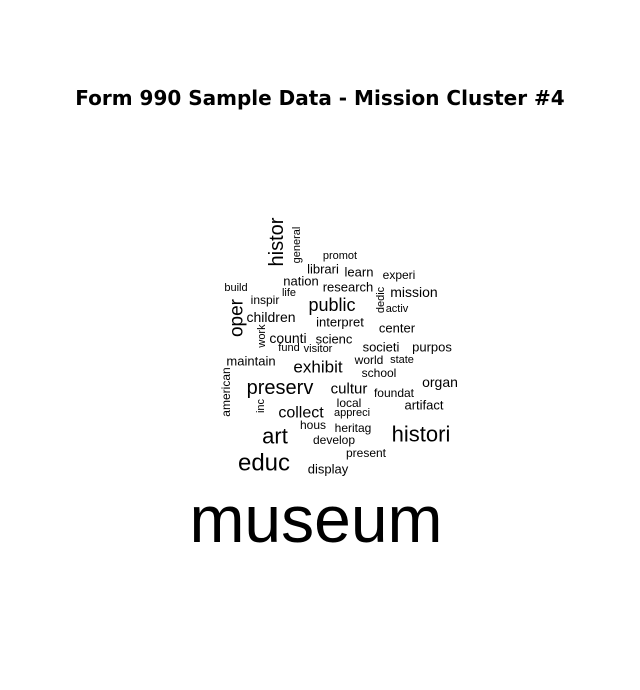 The image size is (640, 690). Describe the element at coordinates (280, 388) in the screenshot. I see `word-preserv: preserv` at that location.